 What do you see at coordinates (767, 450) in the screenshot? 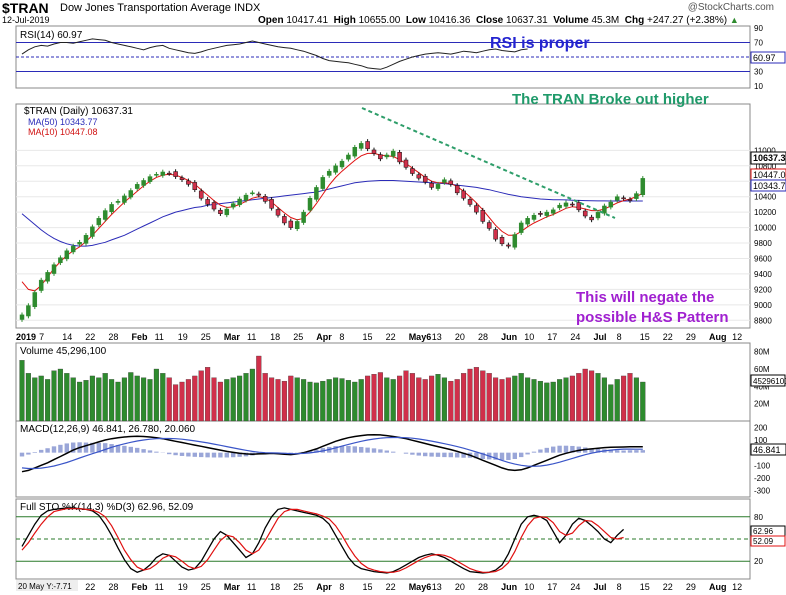
I see `macd-last-label: 46.841` at bounding box center [767, 450].